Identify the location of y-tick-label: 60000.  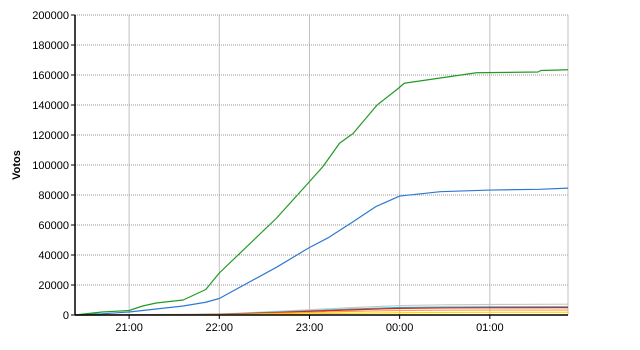
(53, 226).